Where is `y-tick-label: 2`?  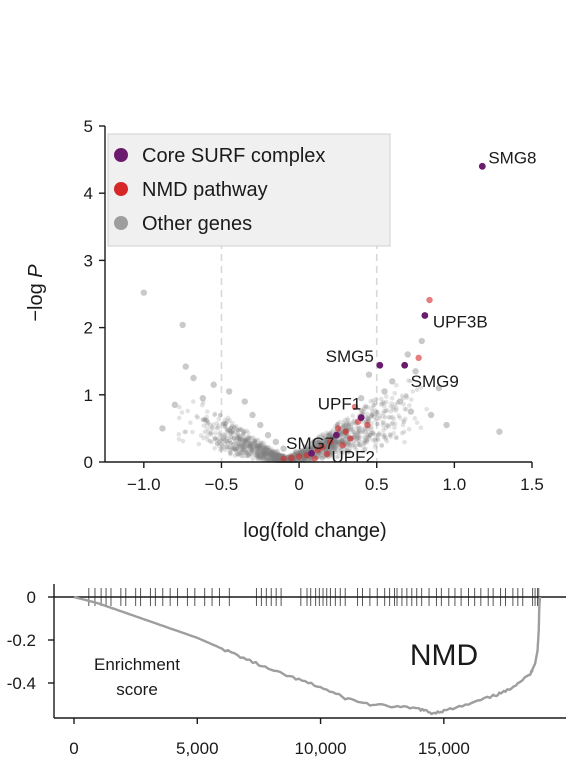 y-tick-label: 2 is located at coordinates (88, 328).